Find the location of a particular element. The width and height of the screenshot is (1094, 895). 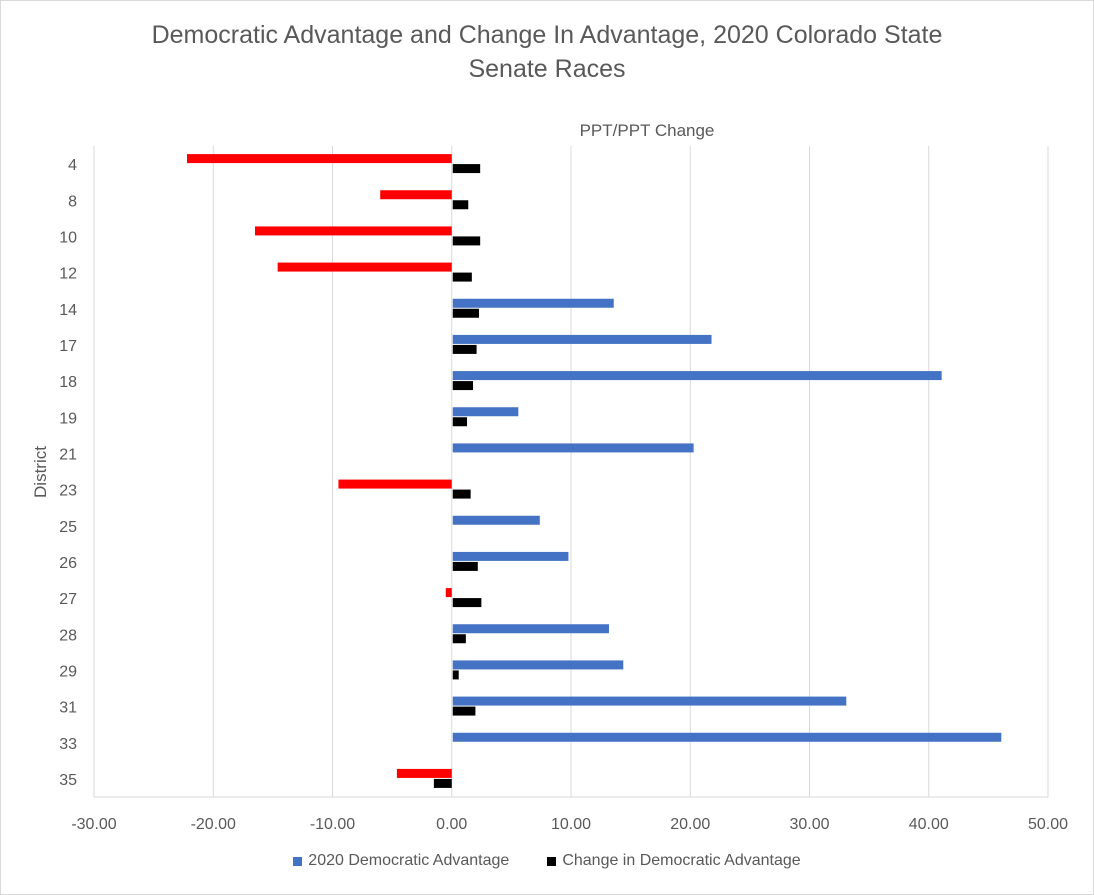

legend-label-dem-advantage: 2020 Democratic Advantage is located at coordinates (409, 860).